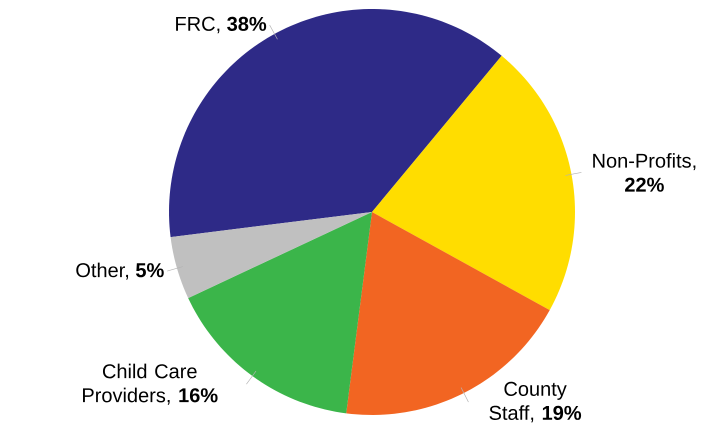 The width and height of the screenshot is (708, 442). I want to click on slice-label: Other, 5%, so click(120, 271).